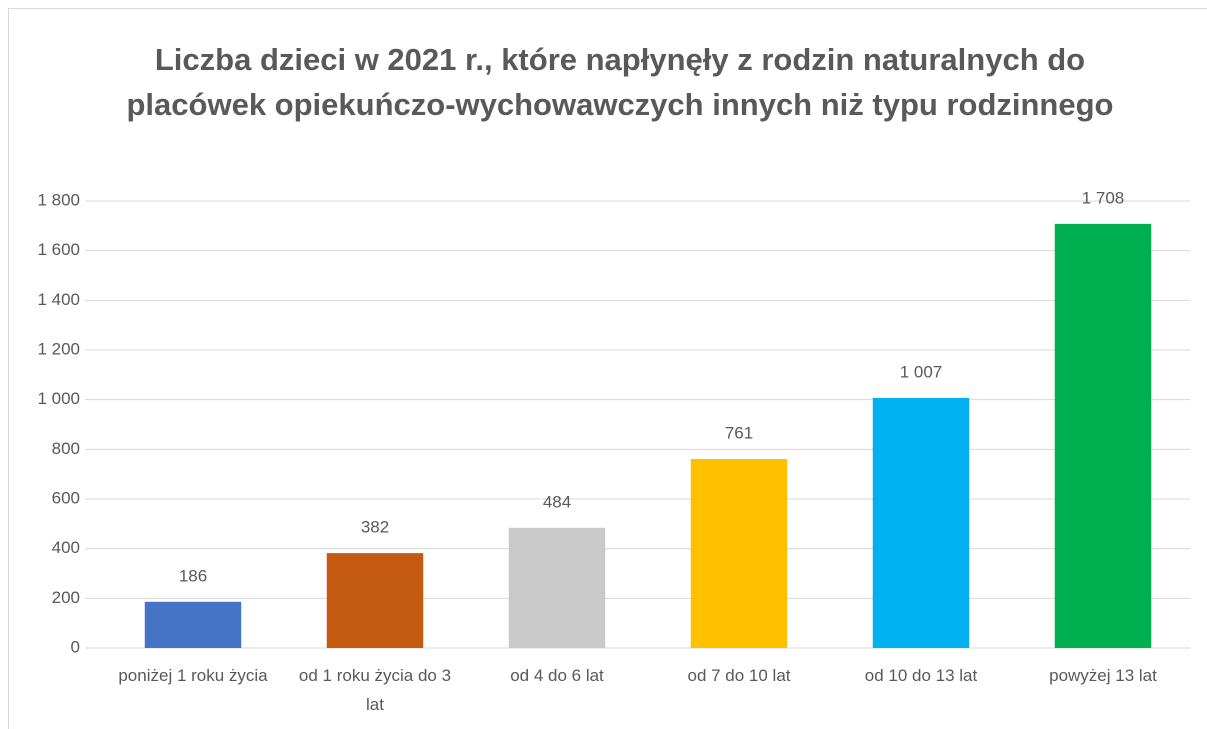  What do you see at coordinates (66, 597) in the screenshot?
I see `y-tick-label: 200` at bounding box center [66, 597].